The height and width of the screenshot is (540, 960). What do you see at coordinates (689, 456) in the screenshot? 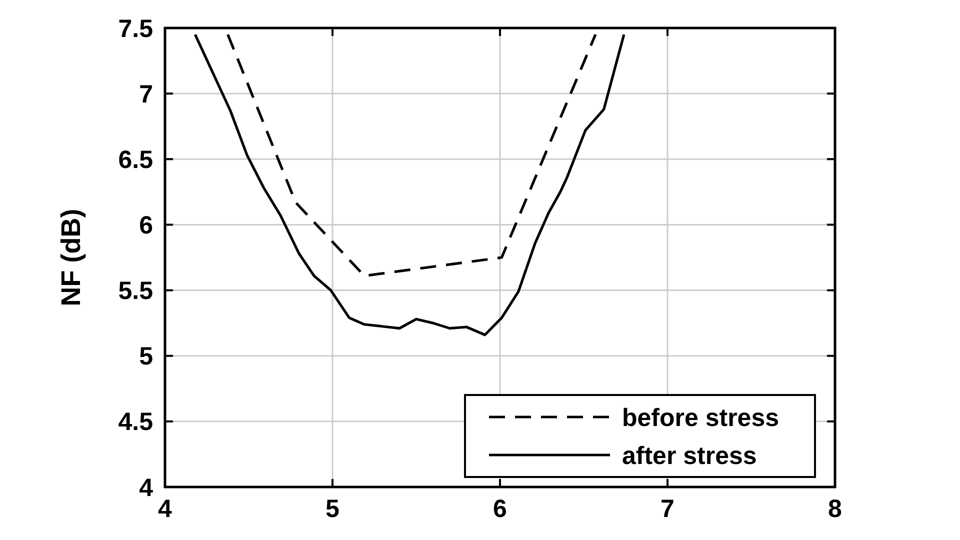
I see `legend-label: after stress` at bounding box center [689, 456].